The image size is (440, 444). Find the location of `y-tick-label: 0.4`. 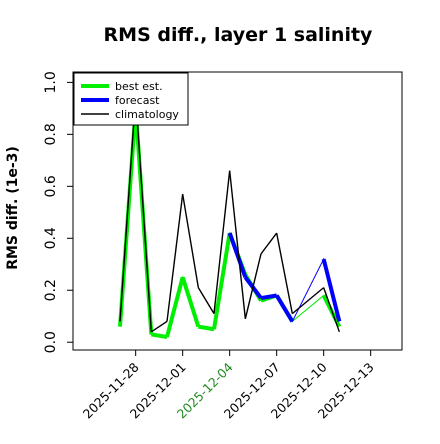

y-tick-label: 0.4 is located at coordinates (51, 238).